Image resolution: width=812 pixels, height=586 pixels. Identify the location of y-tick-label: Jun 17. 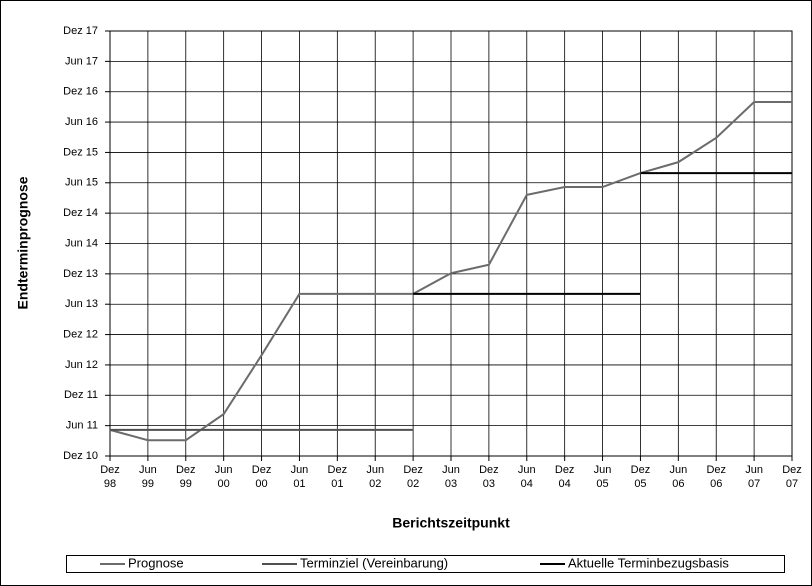
(81, 61).